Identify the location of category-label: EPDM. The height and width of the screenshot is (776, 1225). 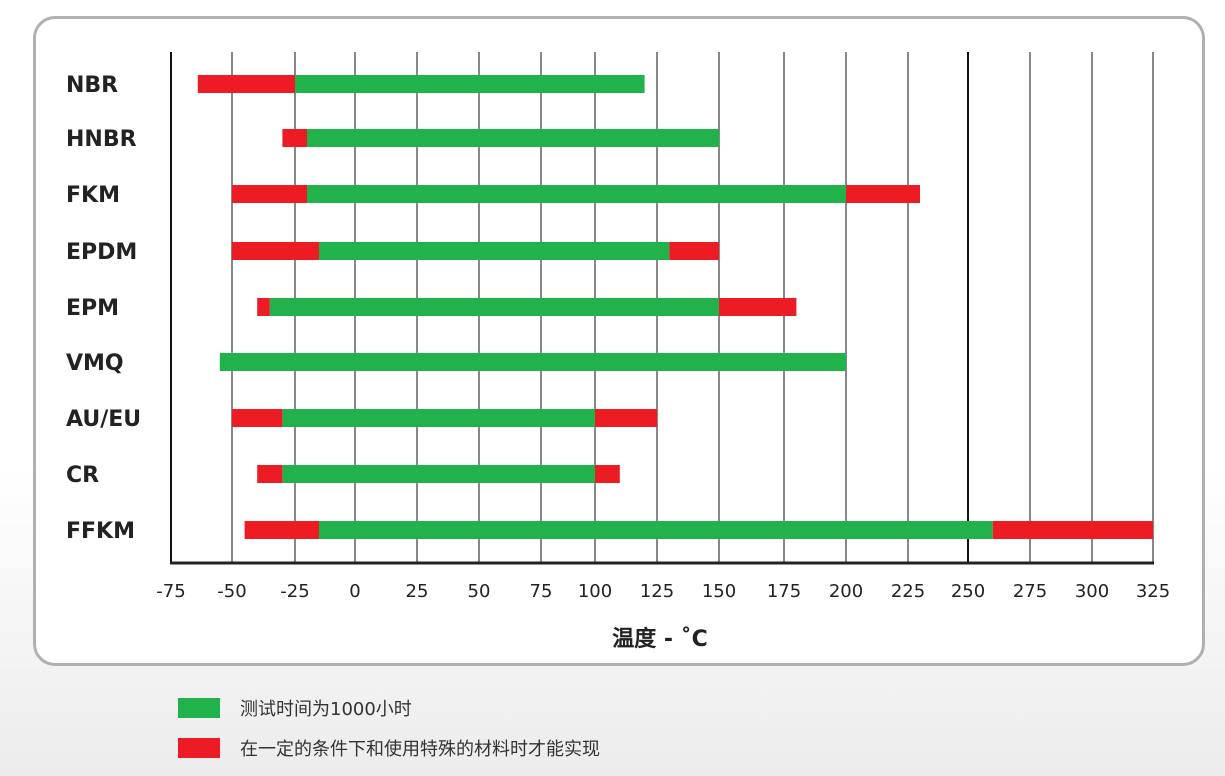
(101, 252).